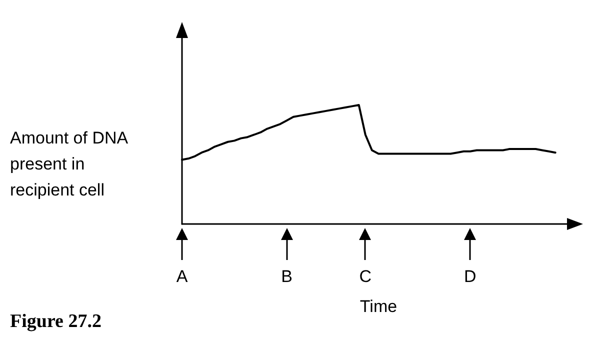  I want to click on x-tick-label: C, so click(365, 276).